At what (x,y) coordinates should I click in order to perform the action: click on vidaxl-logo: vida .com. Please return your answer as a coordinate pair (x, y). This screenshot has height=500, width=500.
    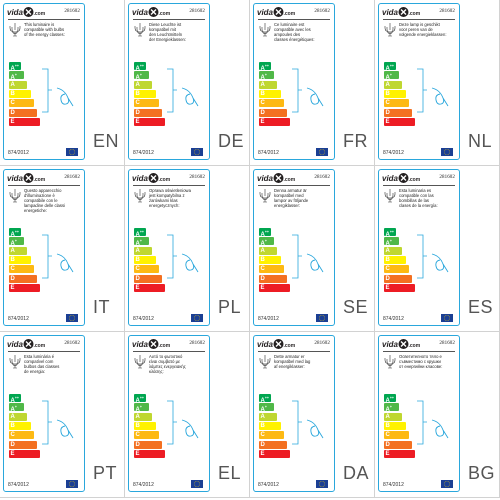
    Looking at the image, I should click on (152, 12).